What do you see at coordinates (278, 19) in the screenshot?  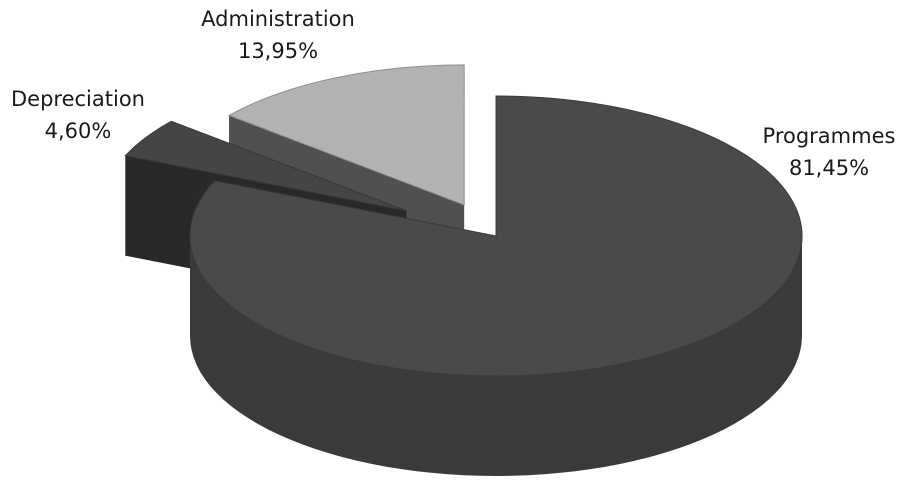 I see `slice-name: Administration` at bounding box center [278, 19].